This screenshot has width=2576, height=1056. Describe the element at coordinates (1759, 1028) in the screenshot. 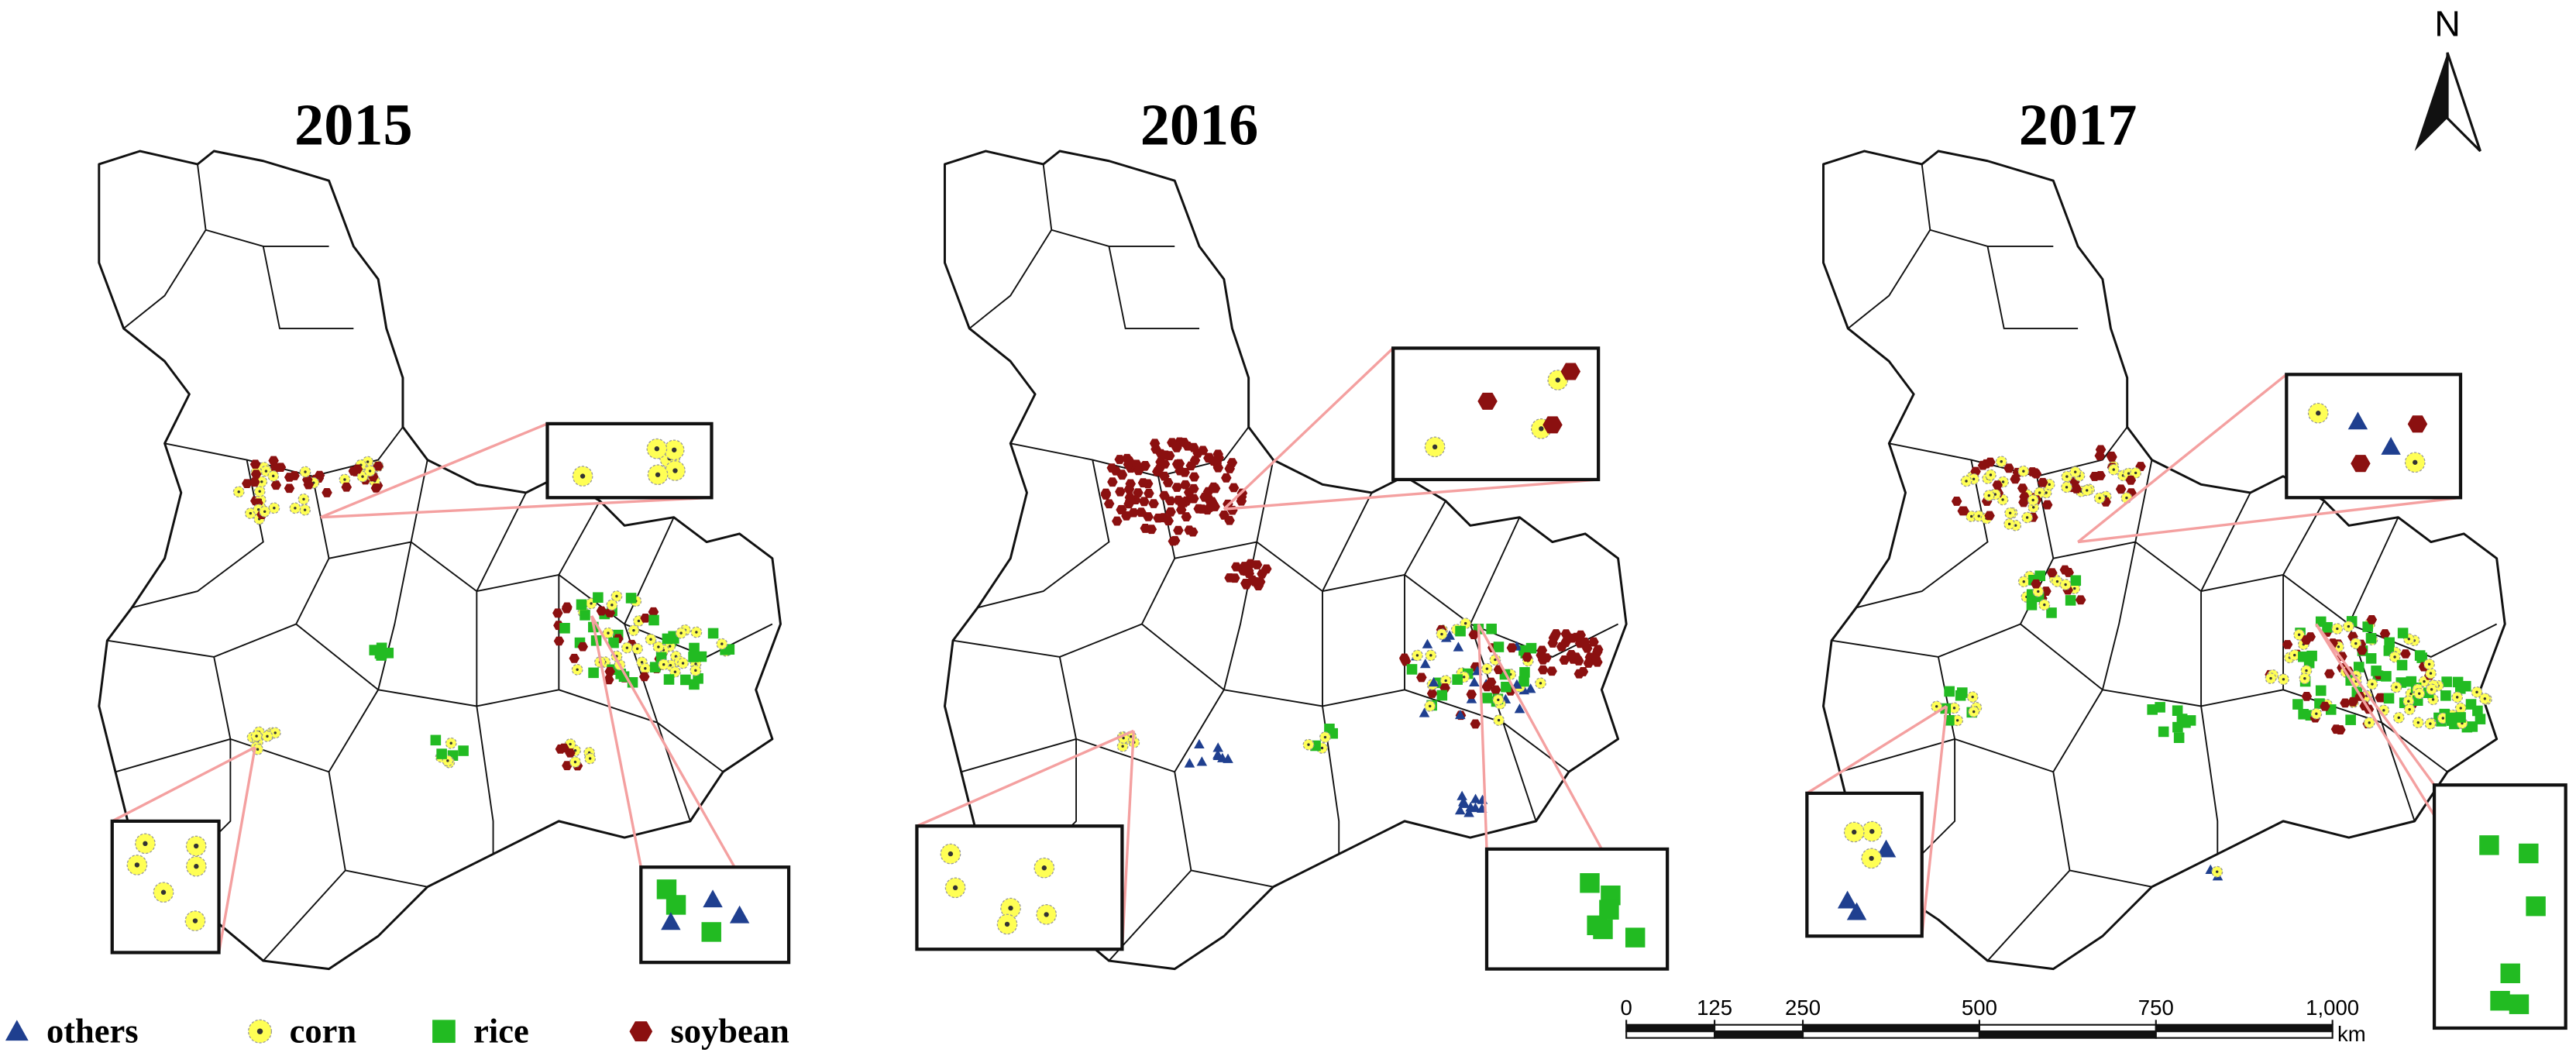

I see `scale-segment-top` at that location.